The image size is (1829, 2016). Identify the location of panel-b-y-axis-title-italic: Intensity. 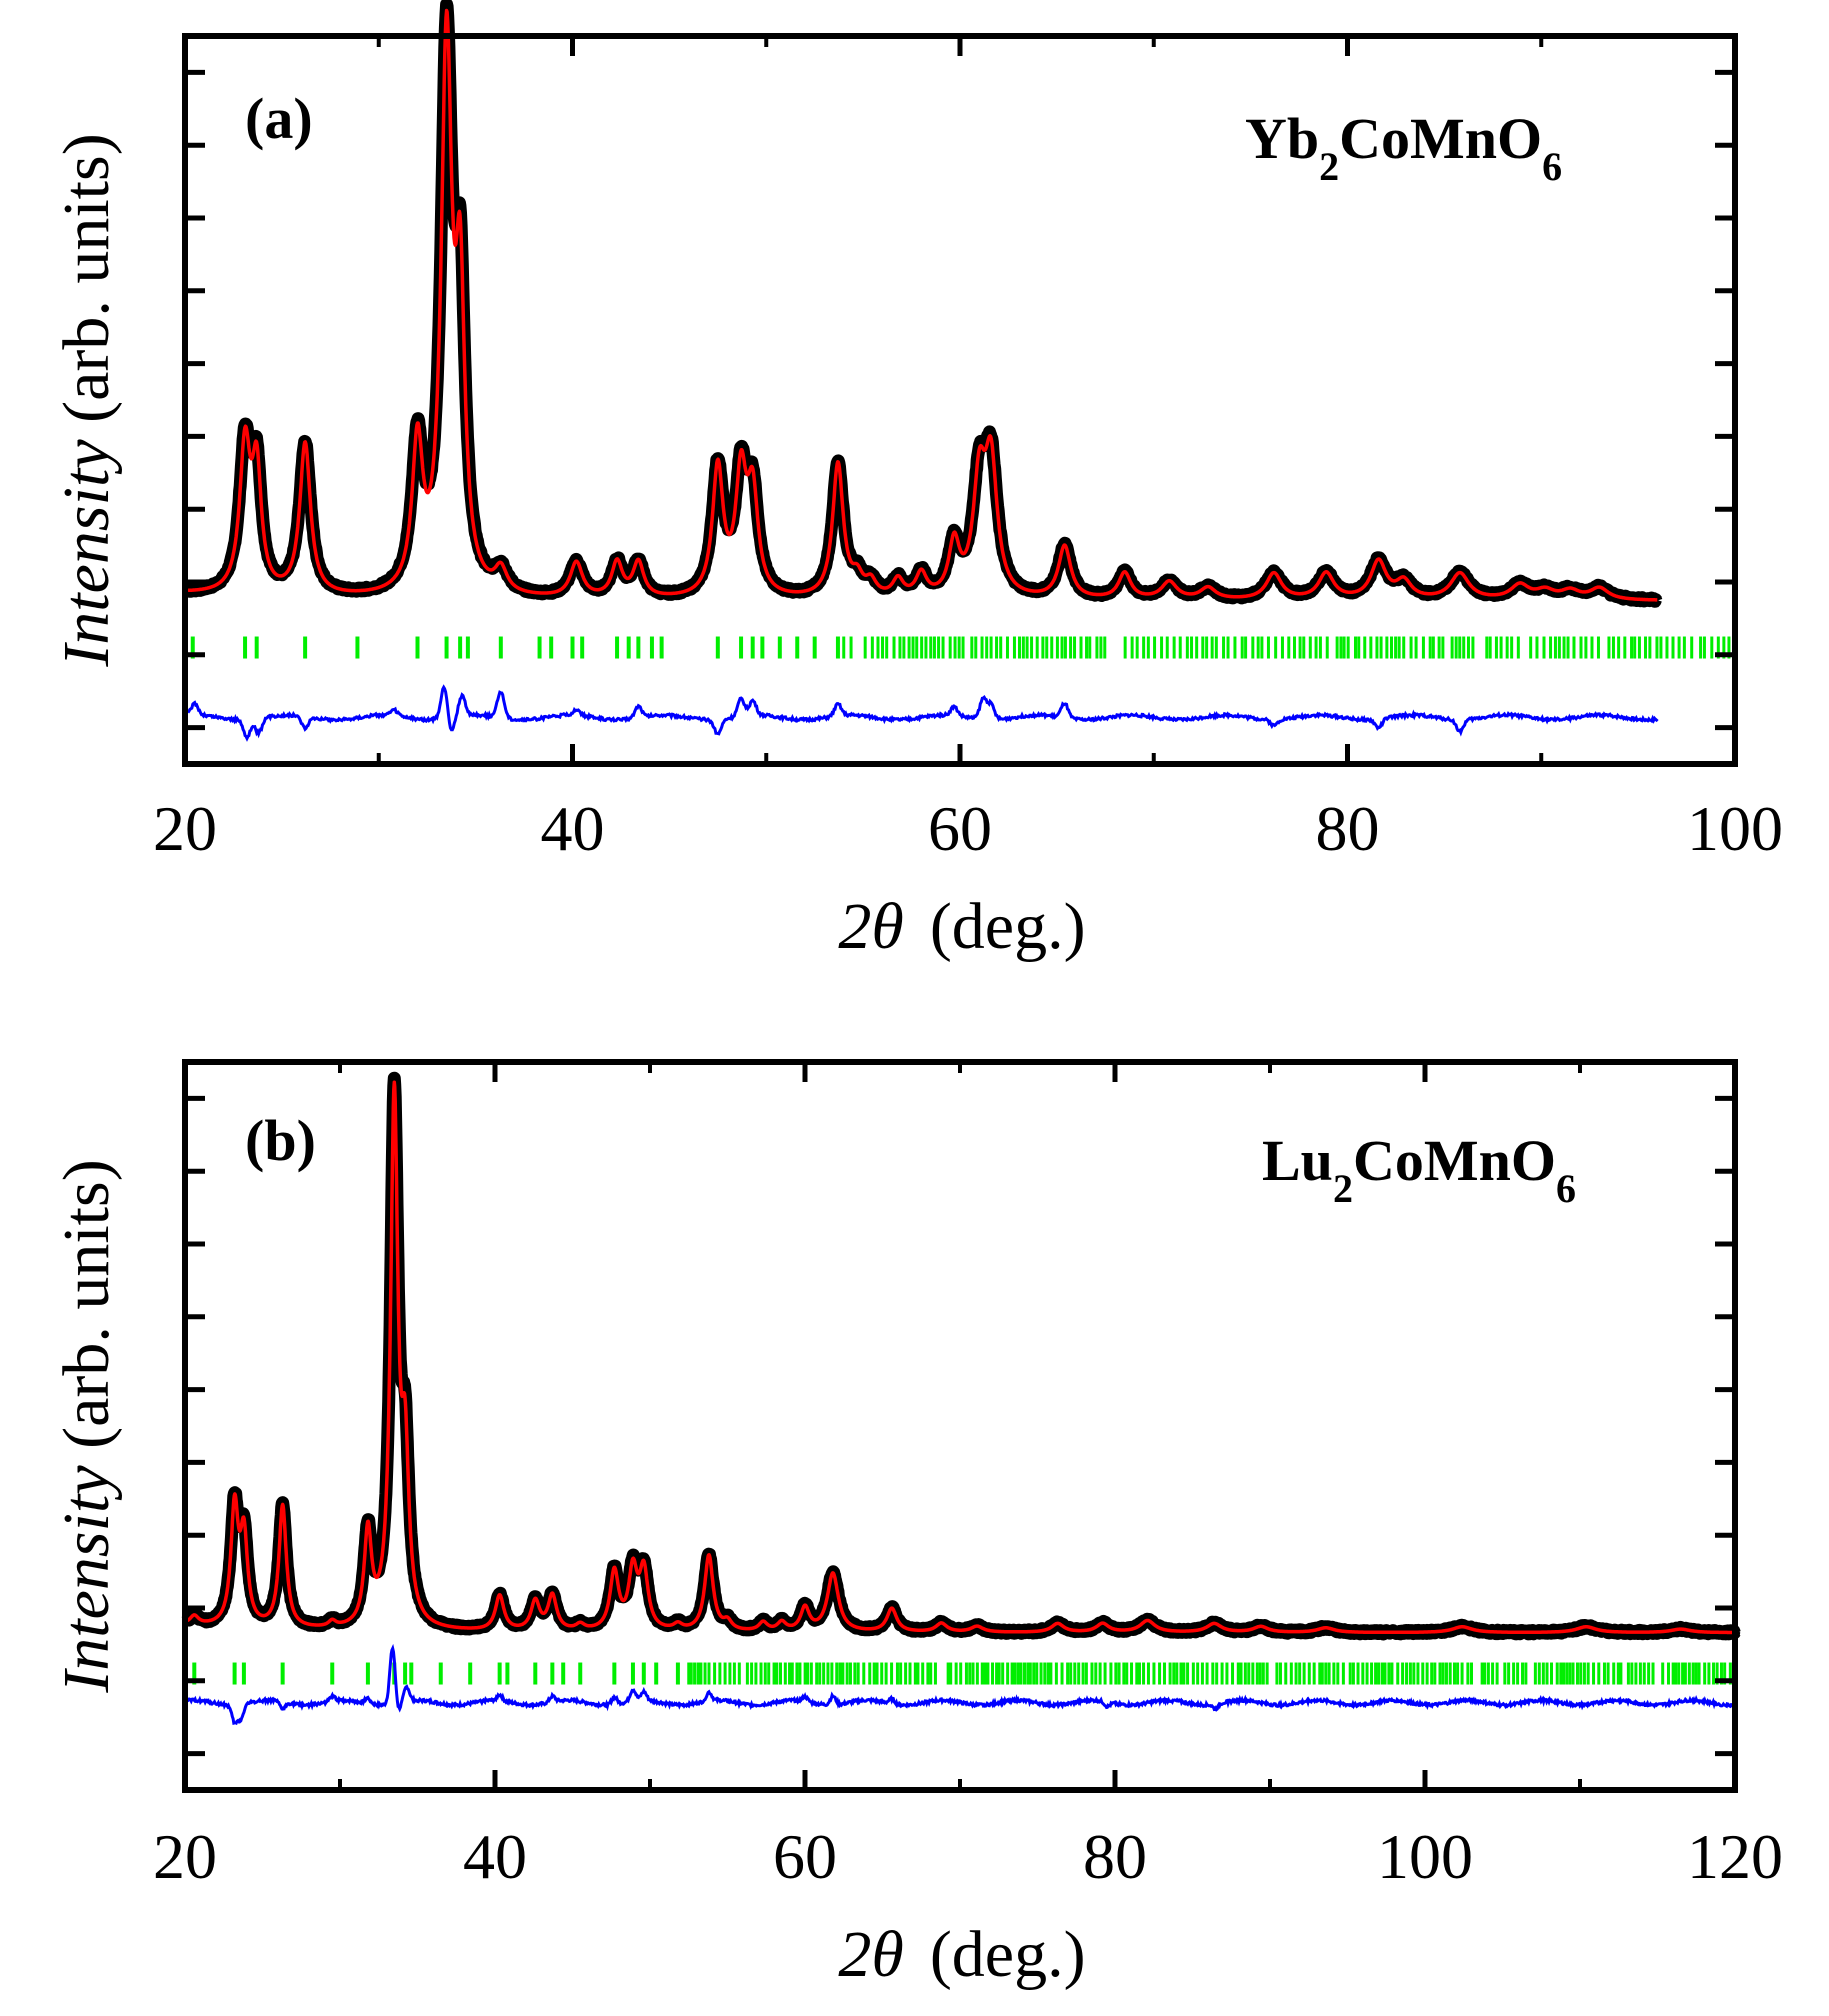
(86, 1579).